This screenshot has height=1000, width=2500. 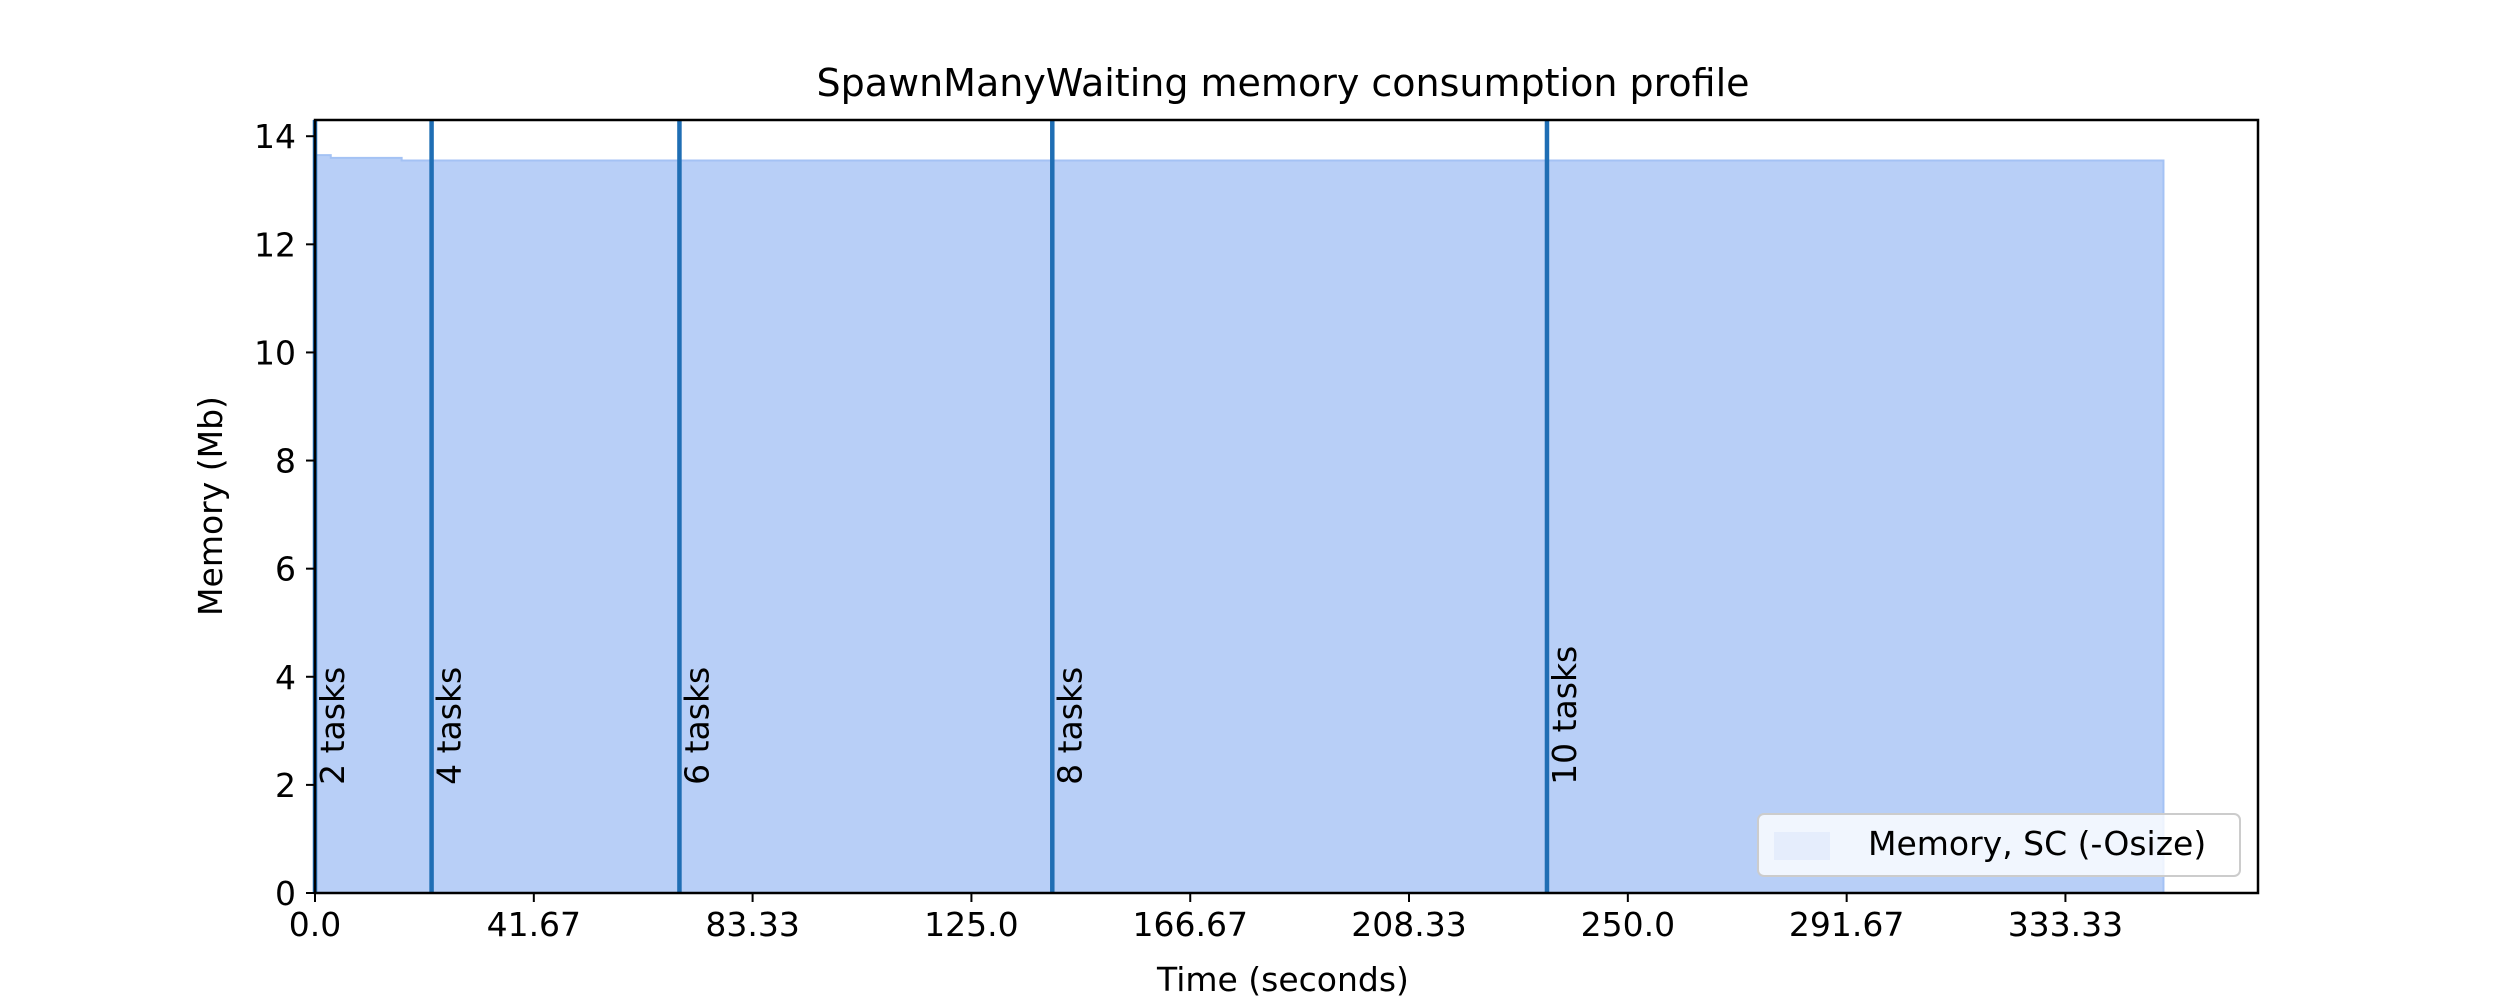 What do you see at coordinates (2037, 843) in the screenshot?
I see `legend-label: Memory, SC (-Osize)` at bounding box center [2037, 843].